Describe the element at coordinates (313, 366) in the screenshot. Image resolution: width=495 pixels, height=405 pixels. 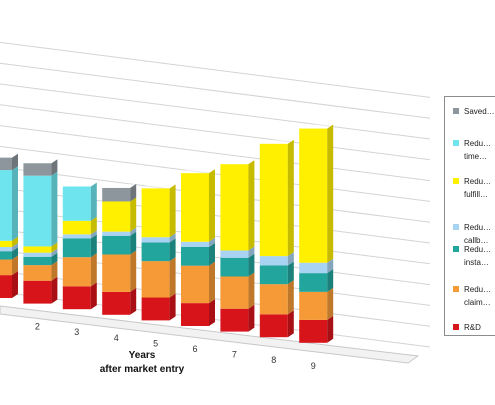
I see `x-tick-label: 9` at that location.